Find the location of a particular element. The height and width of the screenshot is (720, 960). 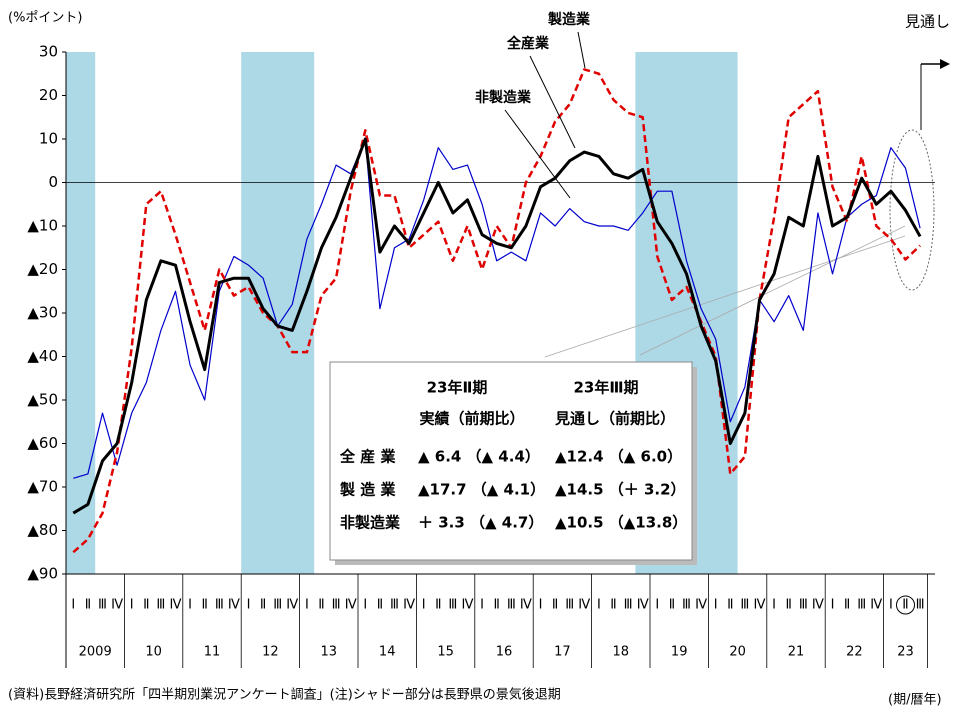

year-label: 17 is located at coordinates (562, 652).